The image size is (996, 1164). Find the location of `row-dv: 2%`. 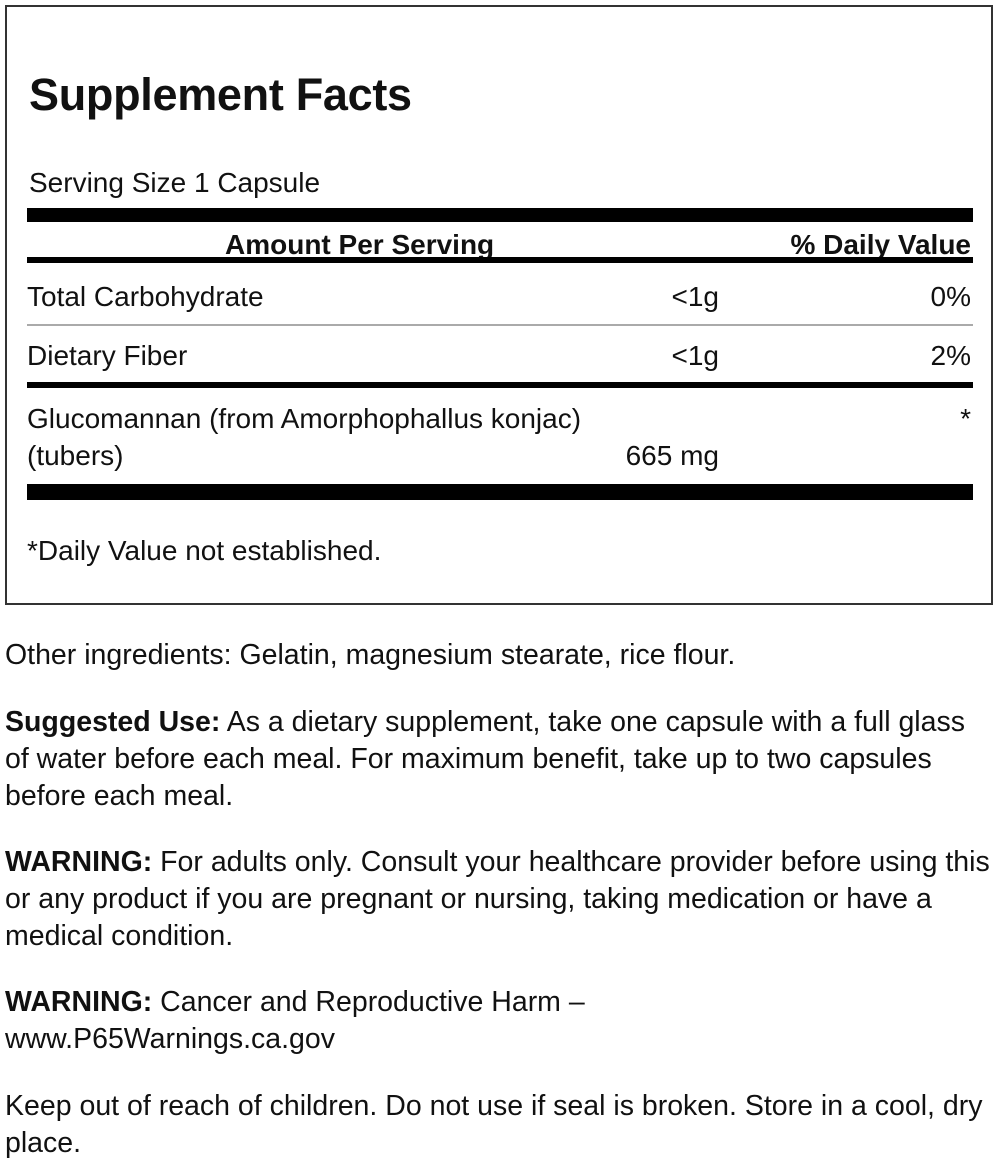

row-dv: 2% is located at coordinates (950, 355).